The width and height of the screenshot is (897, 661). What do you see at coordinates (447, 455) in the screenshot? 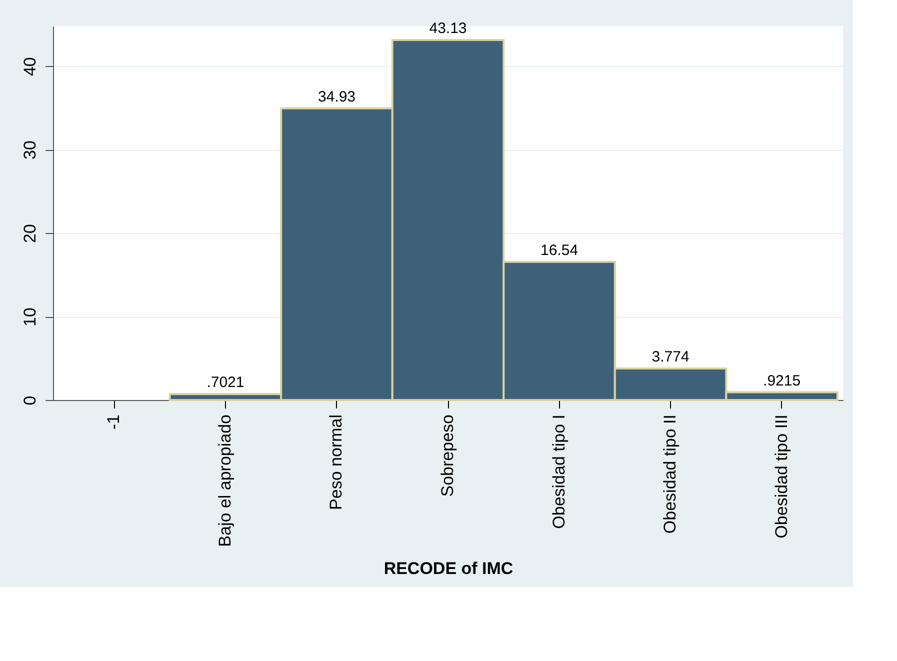
I see `x-tick-label: Sobrepeso` at bounding box center [447, 455].